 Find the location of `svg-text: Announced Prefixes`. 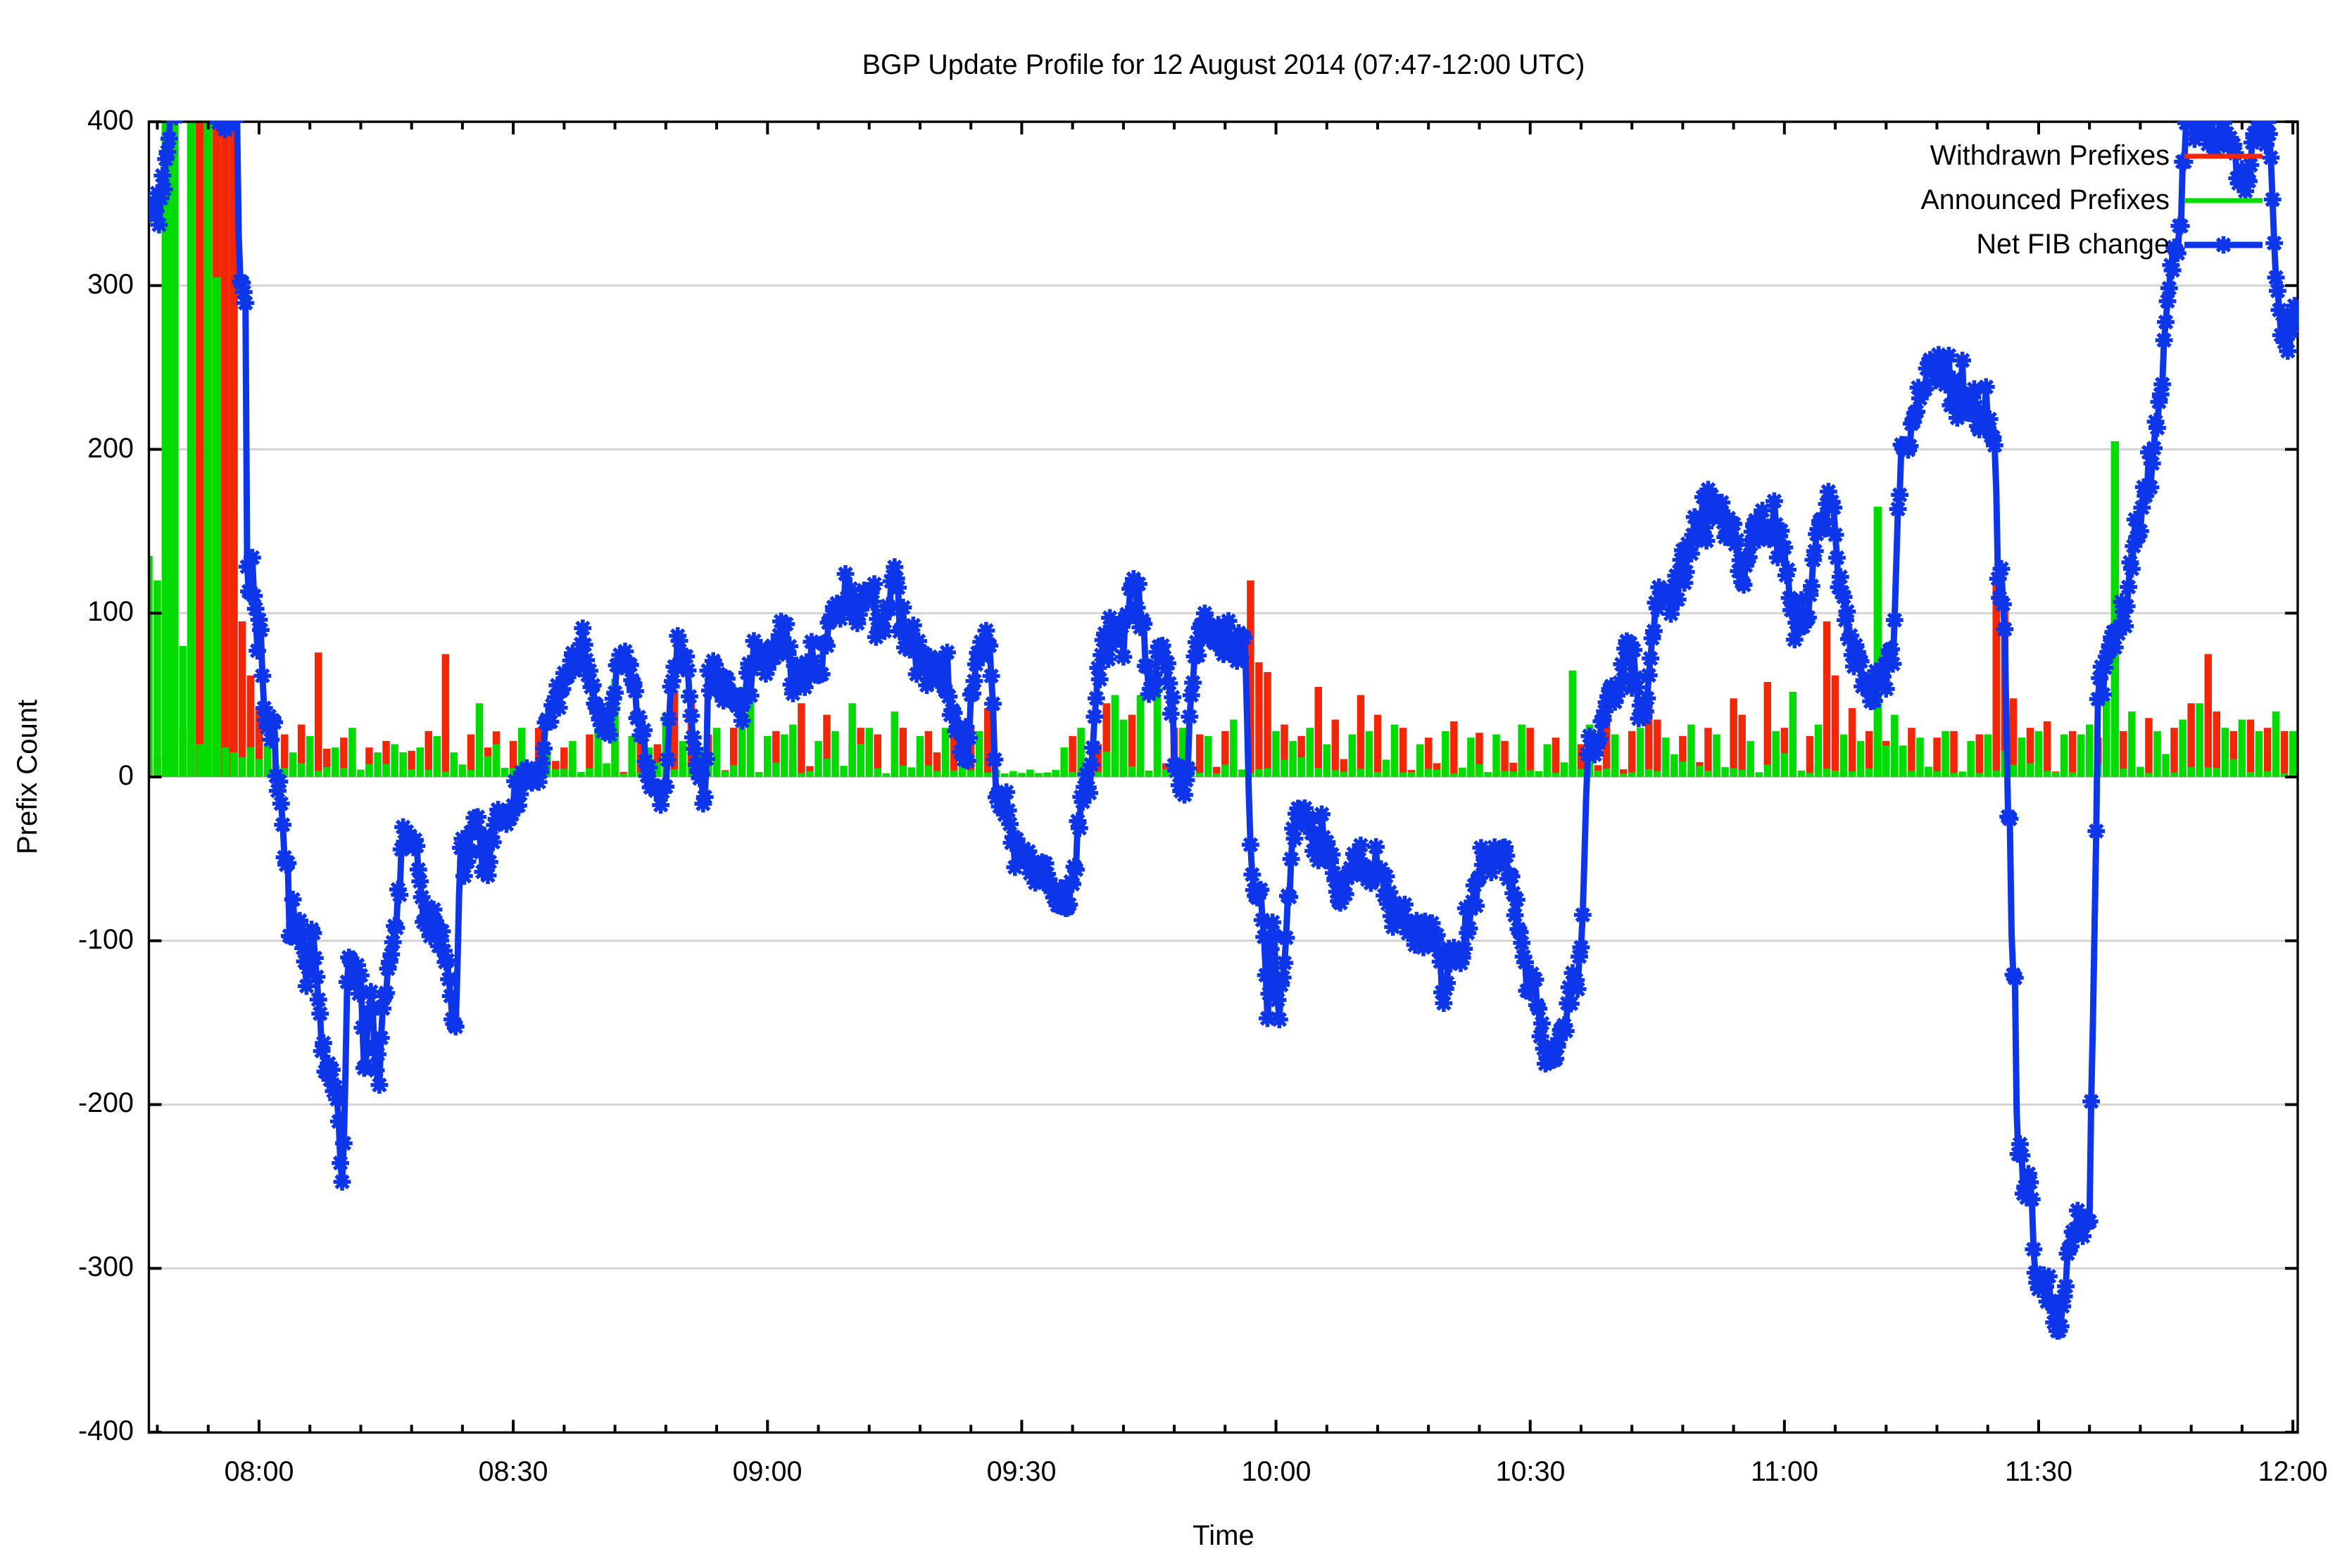

svg-text: Announced Prefixes is located at coordinates (2045, 199).